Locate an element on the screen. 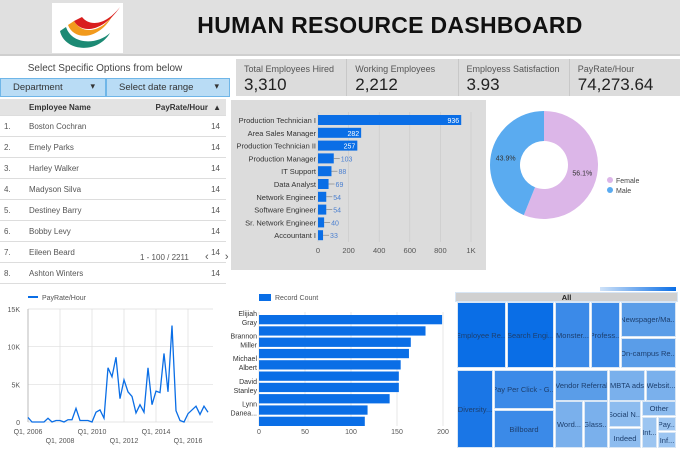 The image size is (680, 464). table-row: 2. Emely Parks 14 is located at coordinates (113, 147).